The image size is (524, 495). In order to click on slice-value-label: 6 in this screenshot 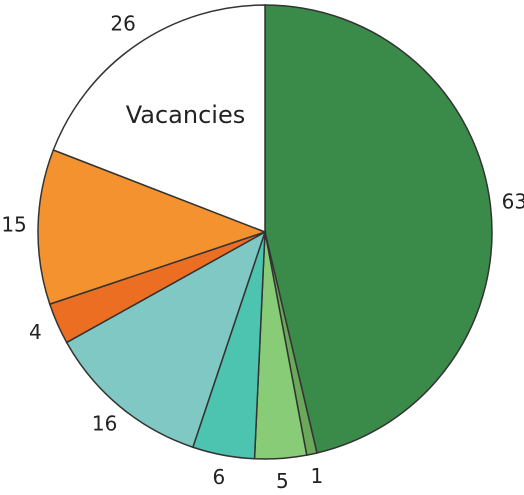, I will do `click(219, 477)`.